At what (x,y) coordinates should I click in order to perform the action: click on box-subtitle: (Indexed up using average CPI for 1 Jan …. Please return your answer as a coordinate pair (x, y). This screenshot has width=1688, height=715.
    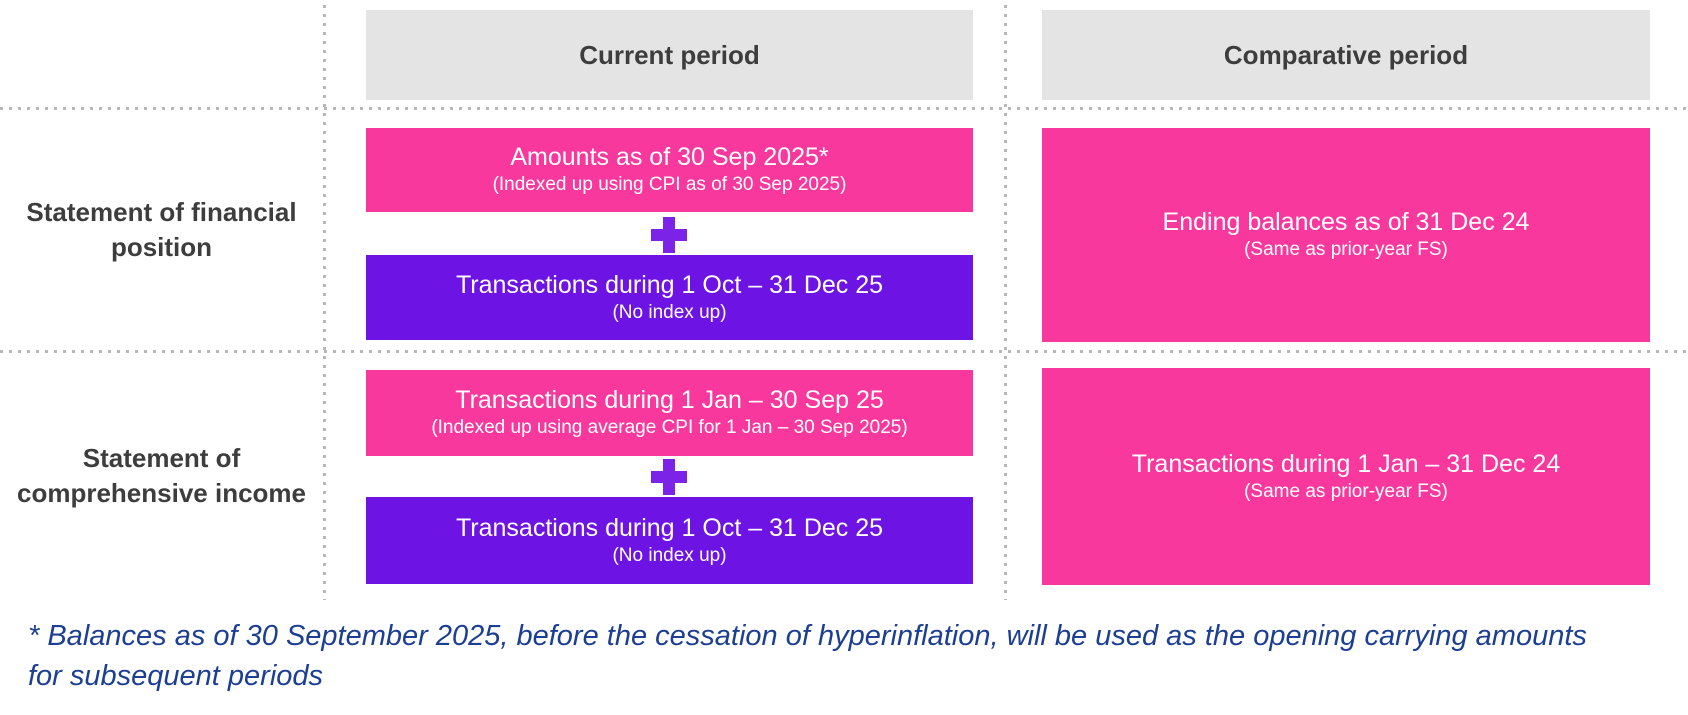
    Looking at the image, I should click on (669, 428).